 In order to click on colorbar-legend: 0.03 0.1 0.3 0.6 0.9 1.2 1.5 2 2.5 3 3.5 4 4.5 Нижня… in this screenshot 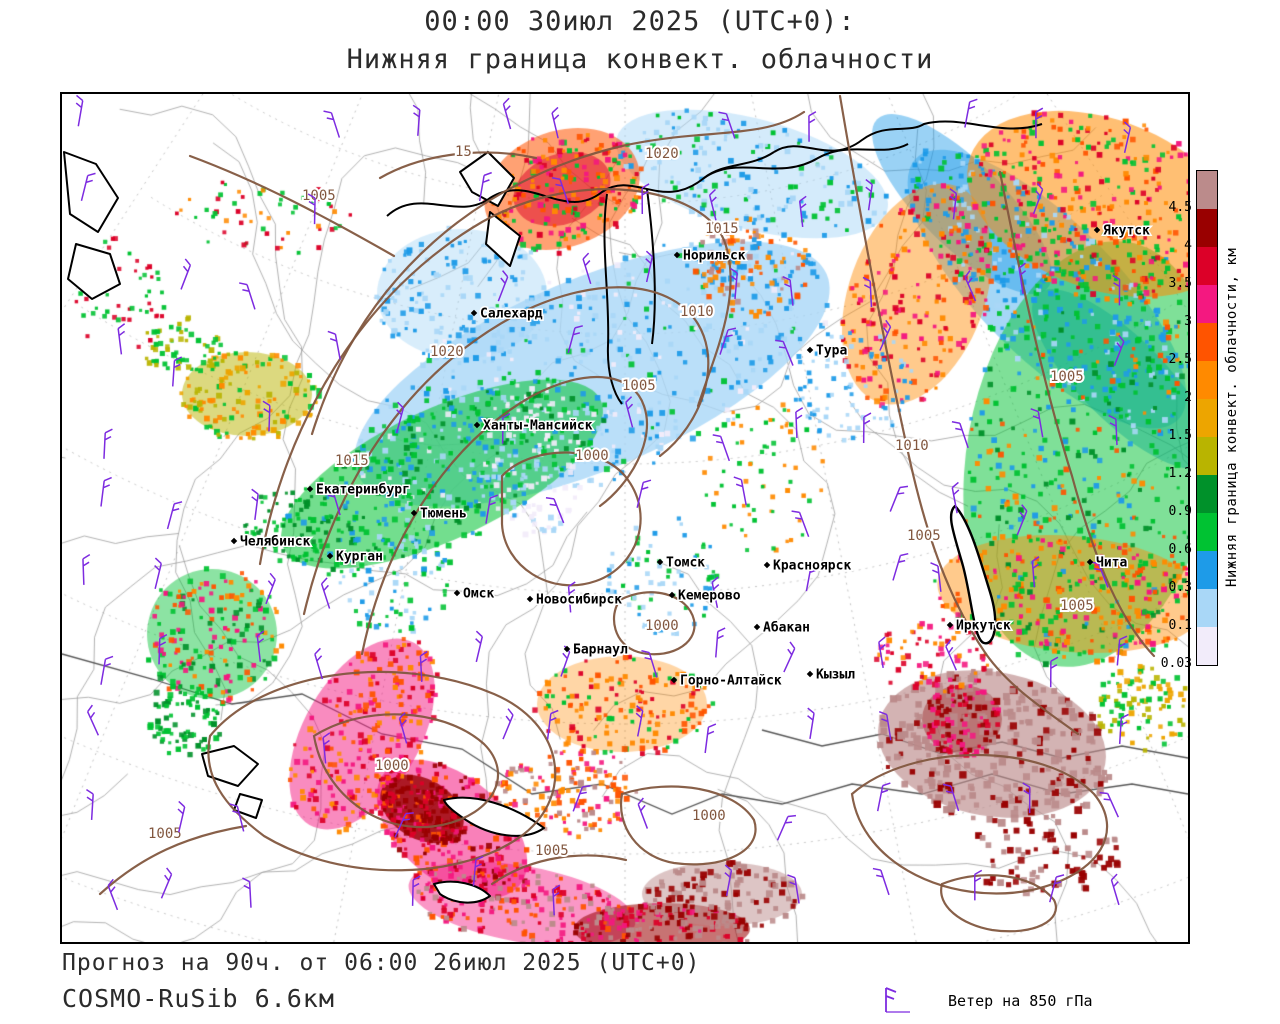, I will do `click(1205, 430)`.